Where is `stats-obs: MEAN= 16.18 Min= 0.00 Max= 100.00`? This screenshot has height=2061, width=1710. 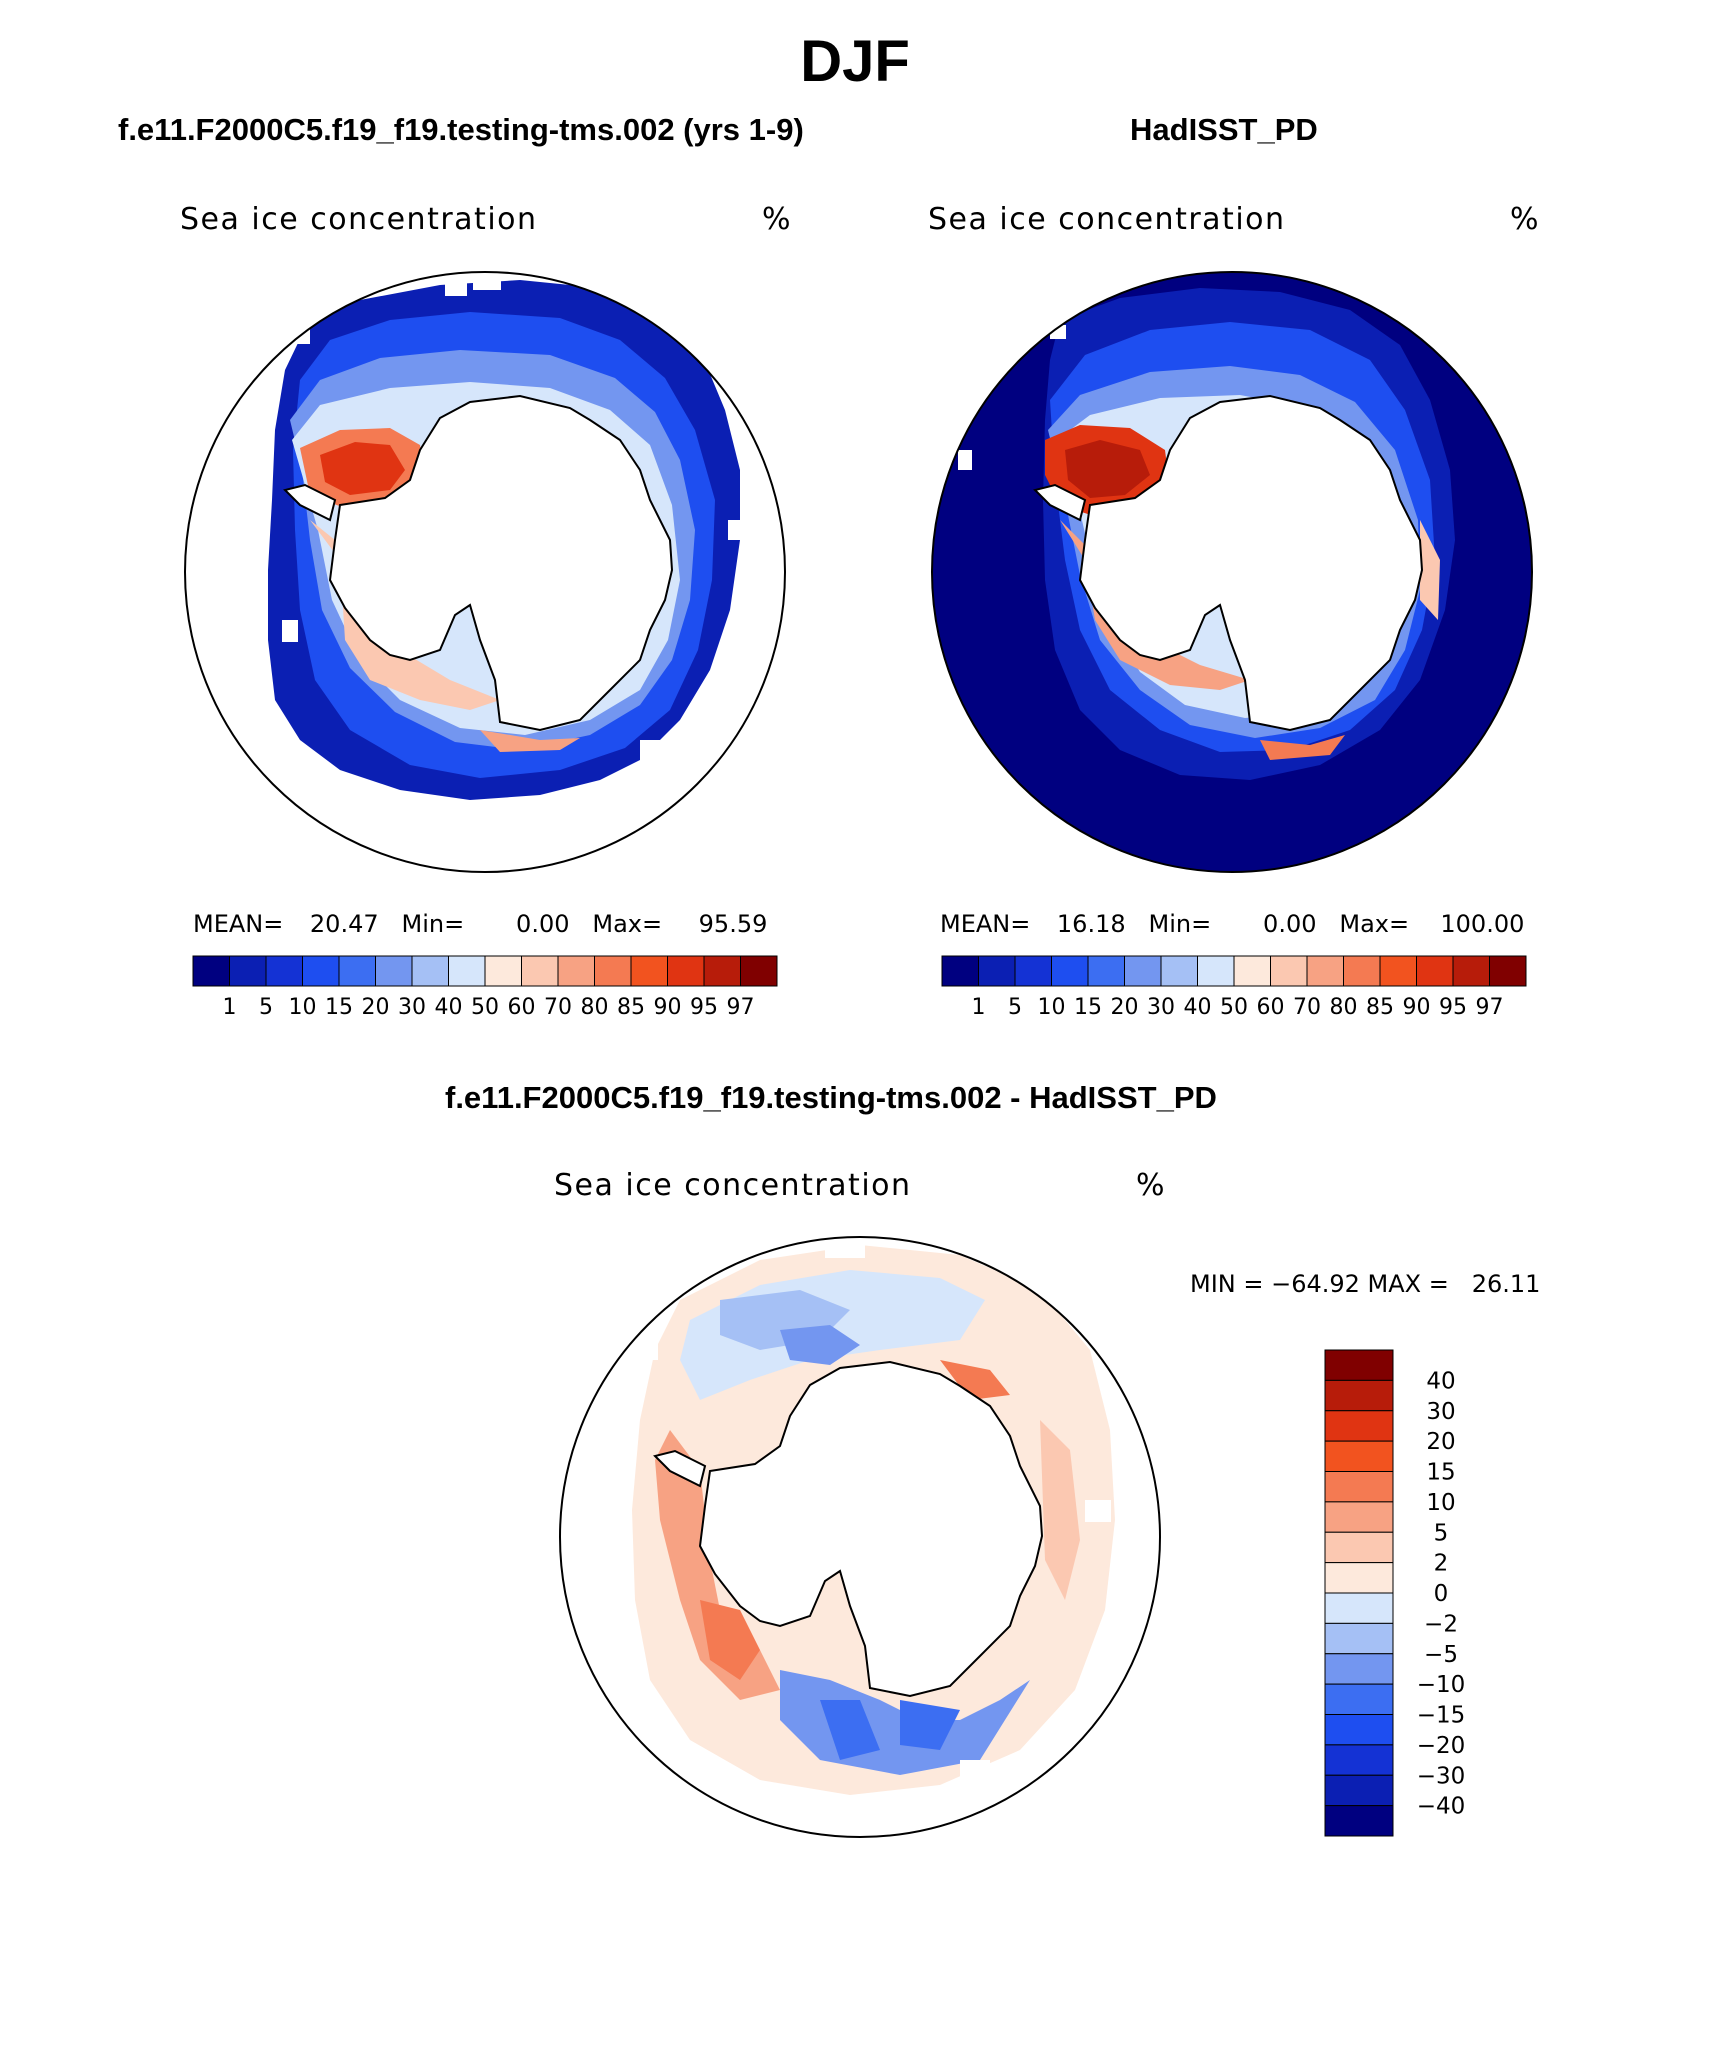 stats-obs: MEAN= 16.18 Min= 0.00 Max= 100.00 is located at coordinates (1232, 924).